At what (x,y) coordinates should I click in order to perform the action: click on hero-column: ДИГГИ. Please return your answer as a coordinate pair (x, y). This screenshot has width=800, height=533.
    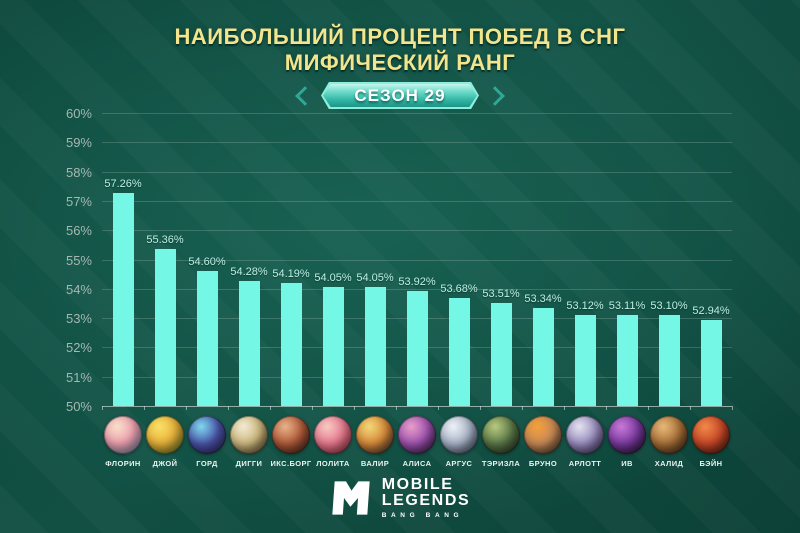
    Looking at the image, I should click on (249, 442).